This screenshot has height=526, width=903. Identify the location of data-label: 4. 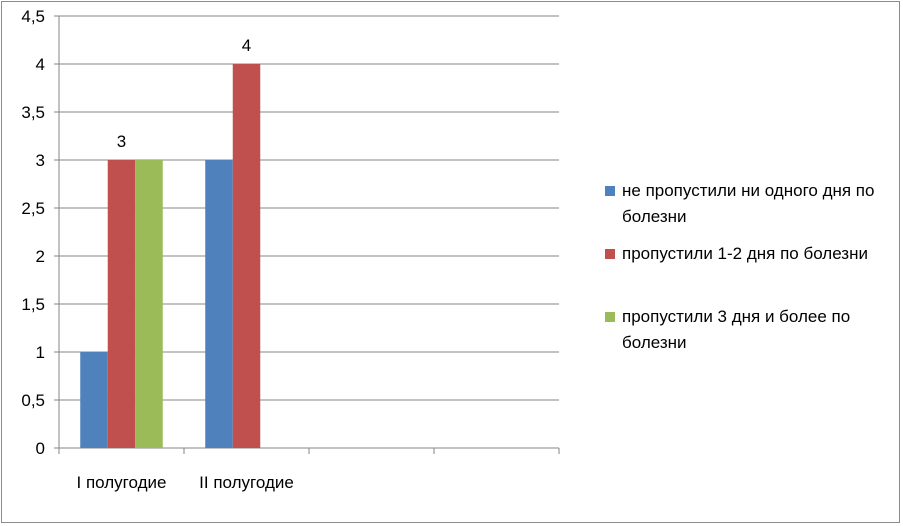
(246, 45).